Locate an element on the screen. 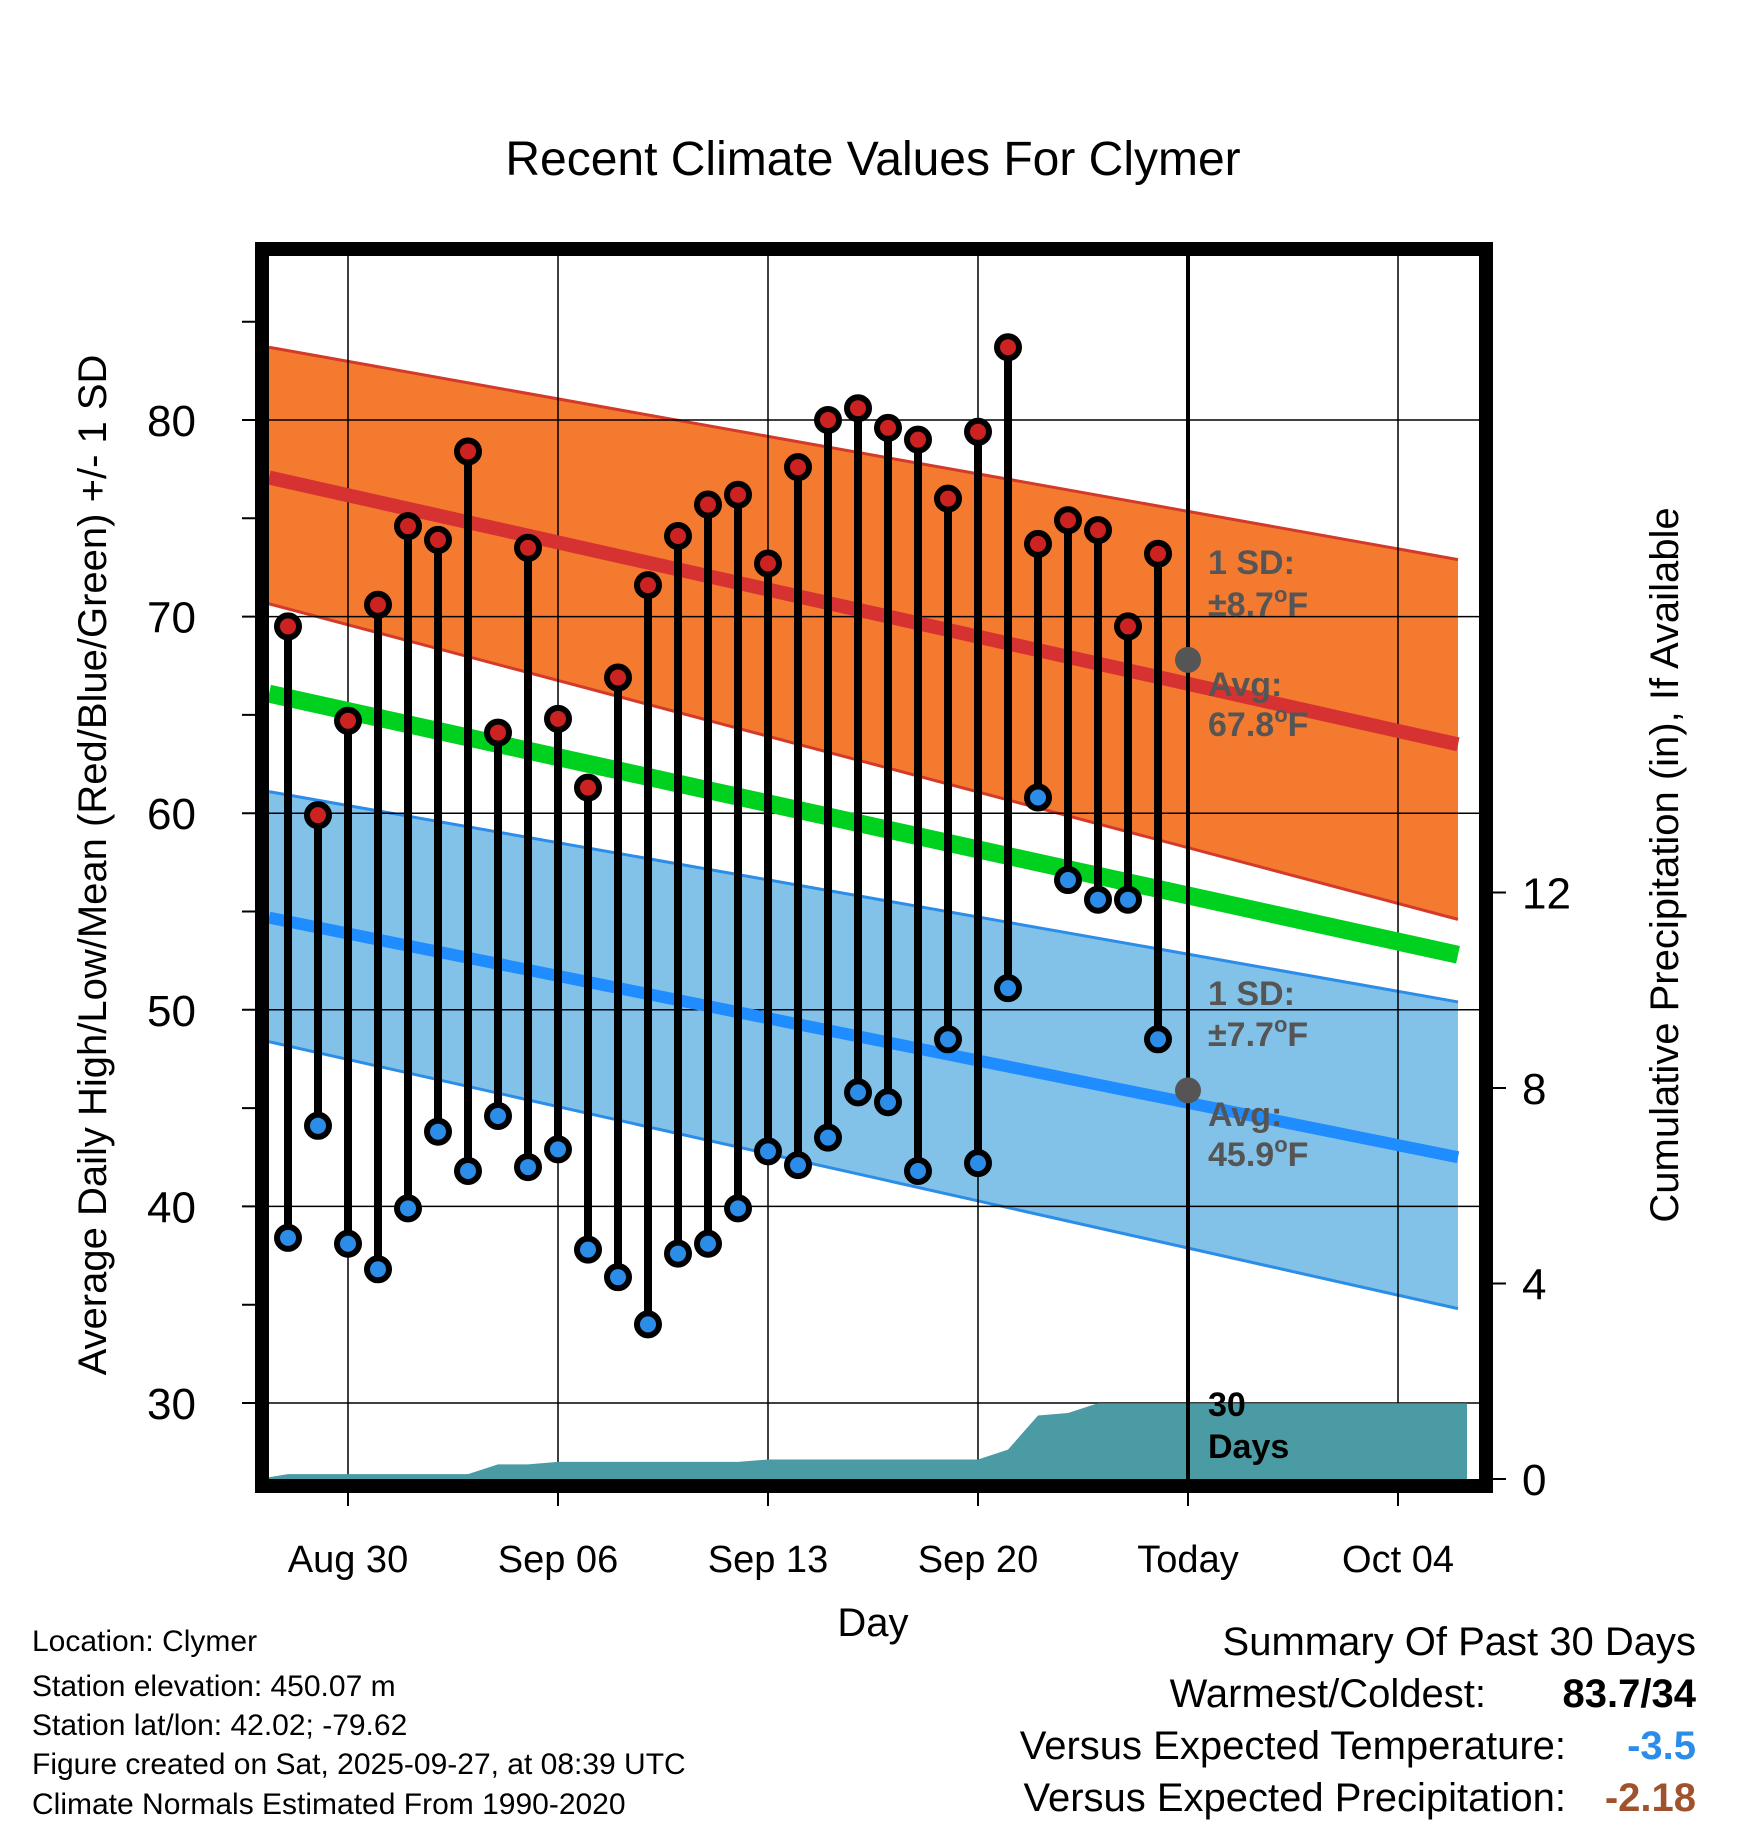  summary-warmest-label: Warmest/Coldest: is located at coordinates (1327, 1694).